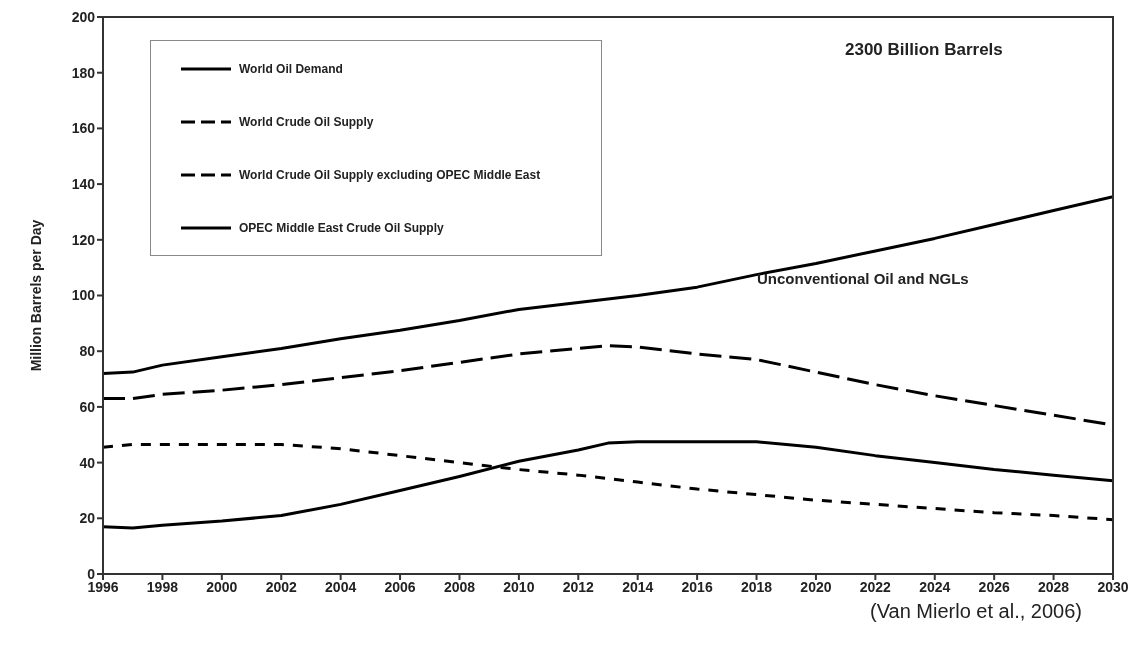 The image size is (1145, 649). I want to click on legend-label: OPEC Middle East Crude Oil Supply, so click(341, 227).